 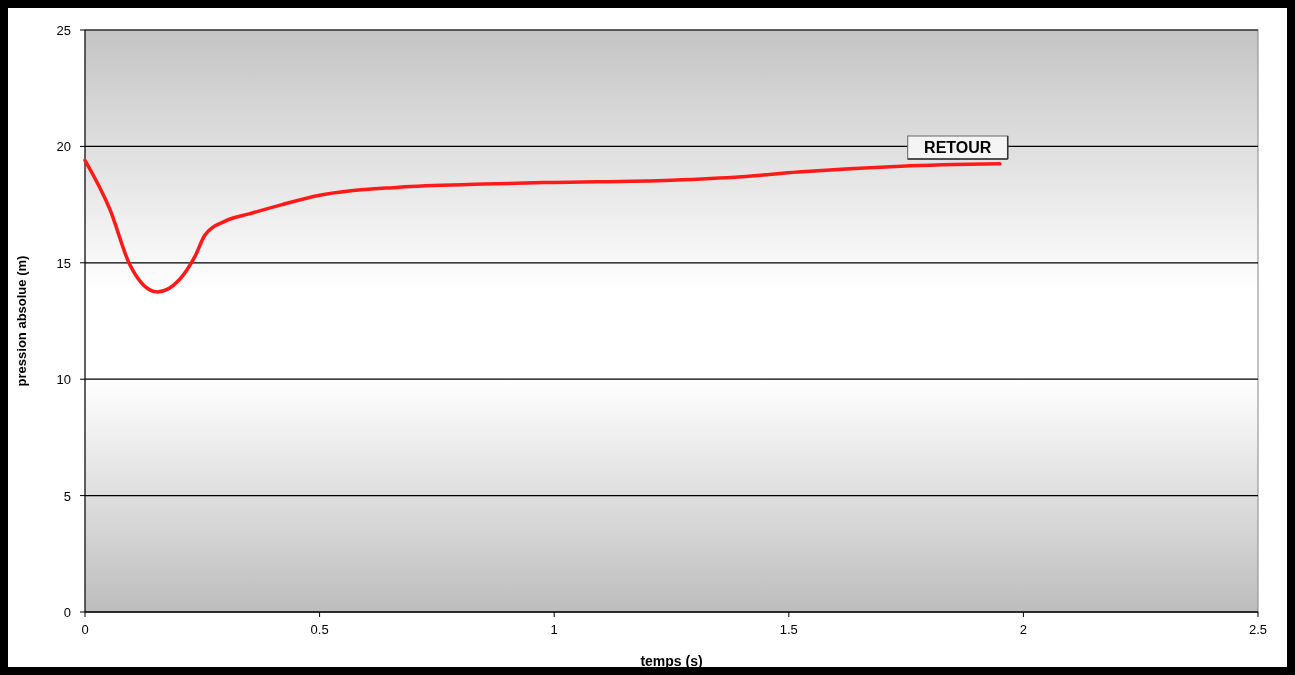 I want to click on x-tick-label: 2.5, so click(x=1258, y=629).